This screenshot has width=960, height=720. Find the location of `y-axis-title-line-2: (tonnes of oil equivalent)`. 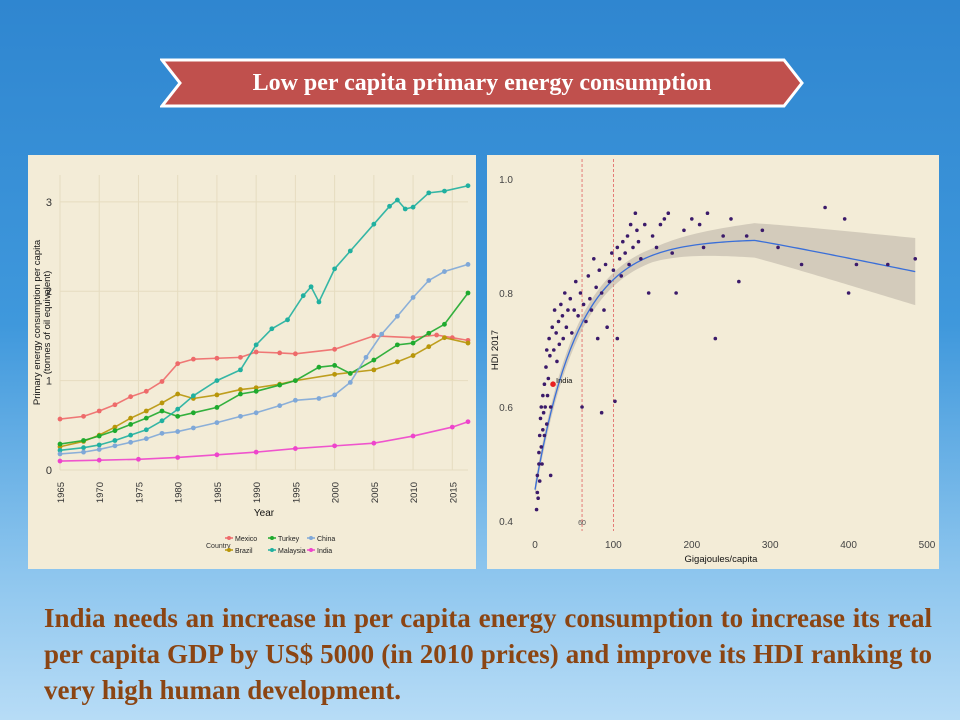

y-axis-title-line-2: (tonnes of oil equivalent) is located at coordinates (47, 323).